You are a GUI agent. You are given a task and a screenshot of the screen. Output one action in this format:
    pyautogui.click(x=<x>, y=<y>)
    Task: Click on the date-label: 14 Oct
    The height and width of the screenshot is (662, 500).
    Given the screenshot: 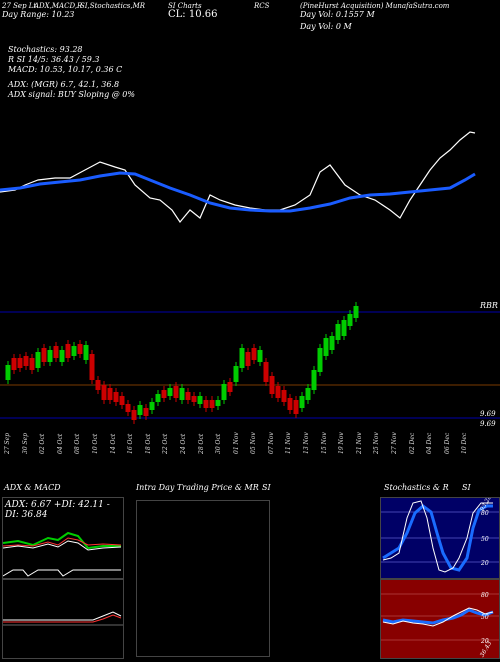 What is the action you would take?
    pyautogui.click(x=113, y=443)
    